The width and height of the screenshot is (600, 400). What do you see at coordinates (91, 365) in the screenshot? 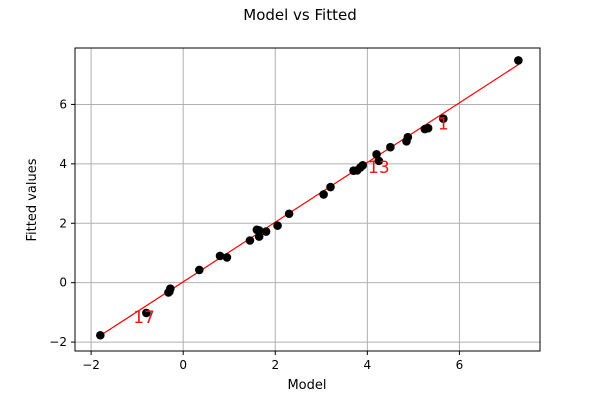
I see `x-tick-label: −2` at bounding box center [91, 365].